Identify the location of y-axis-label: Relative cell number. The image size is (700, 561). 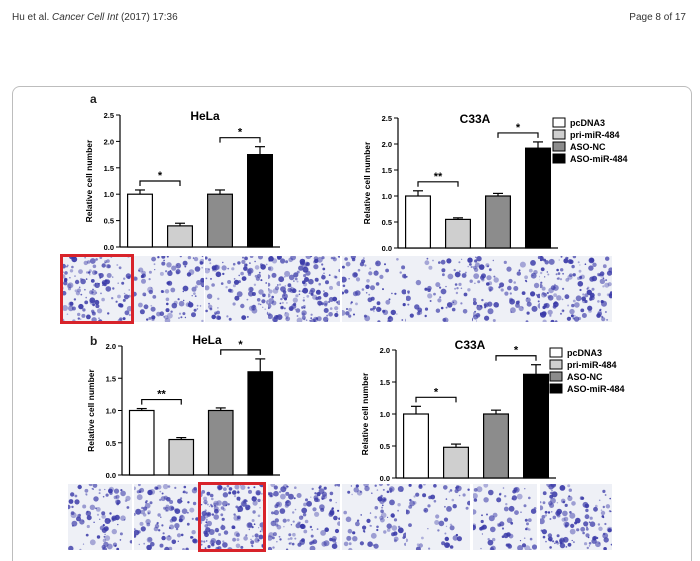
(89, 180).